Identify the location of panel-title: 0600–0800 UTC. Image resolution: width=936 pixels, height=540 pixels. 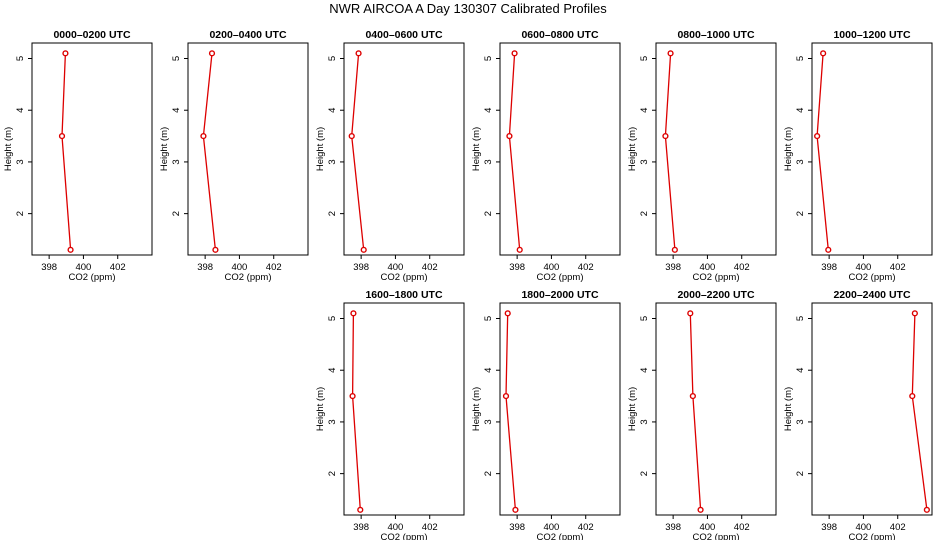
(559, 35).